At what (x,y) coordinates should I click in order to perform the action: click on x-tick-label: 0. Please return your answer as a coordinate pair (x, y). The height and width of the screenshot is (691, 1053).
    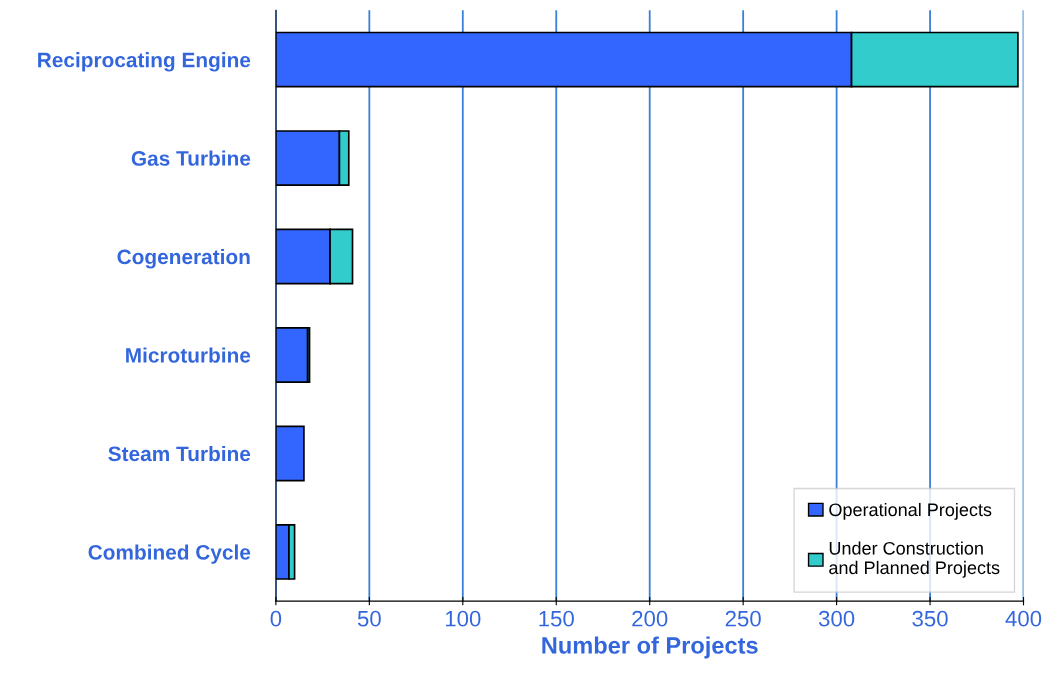
    Looking at the image, I should click on (276, 618).